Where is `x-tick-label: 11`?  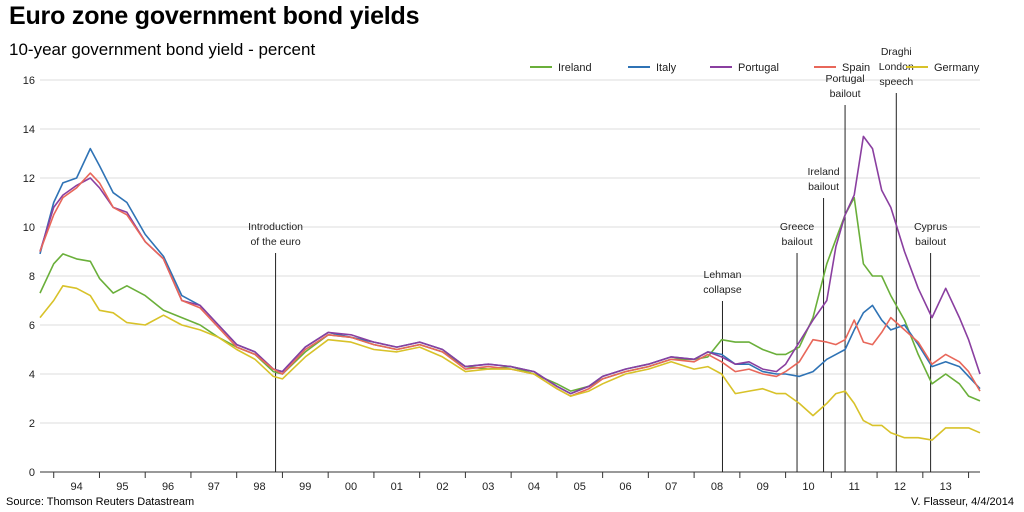 x-tick-label: 11 is located at coordinates (853, 487).